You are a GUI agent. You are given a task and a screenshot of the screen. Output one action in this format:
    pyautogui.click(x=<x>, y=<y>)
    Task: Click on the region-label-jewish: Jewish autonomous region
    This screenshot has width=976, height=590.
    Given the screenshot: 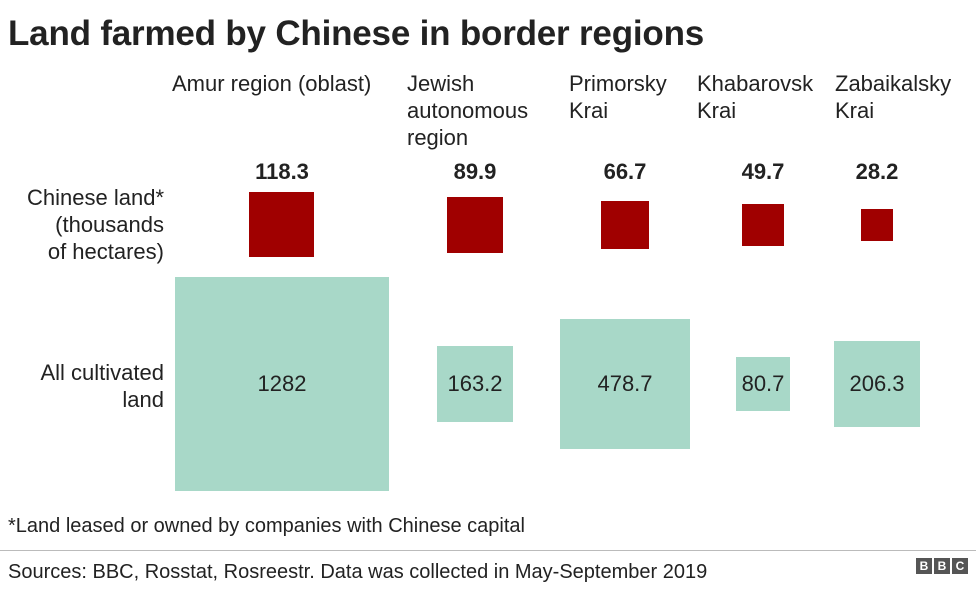 What is the action you would take?
    pyautogui.click(x=468, y=110)
    